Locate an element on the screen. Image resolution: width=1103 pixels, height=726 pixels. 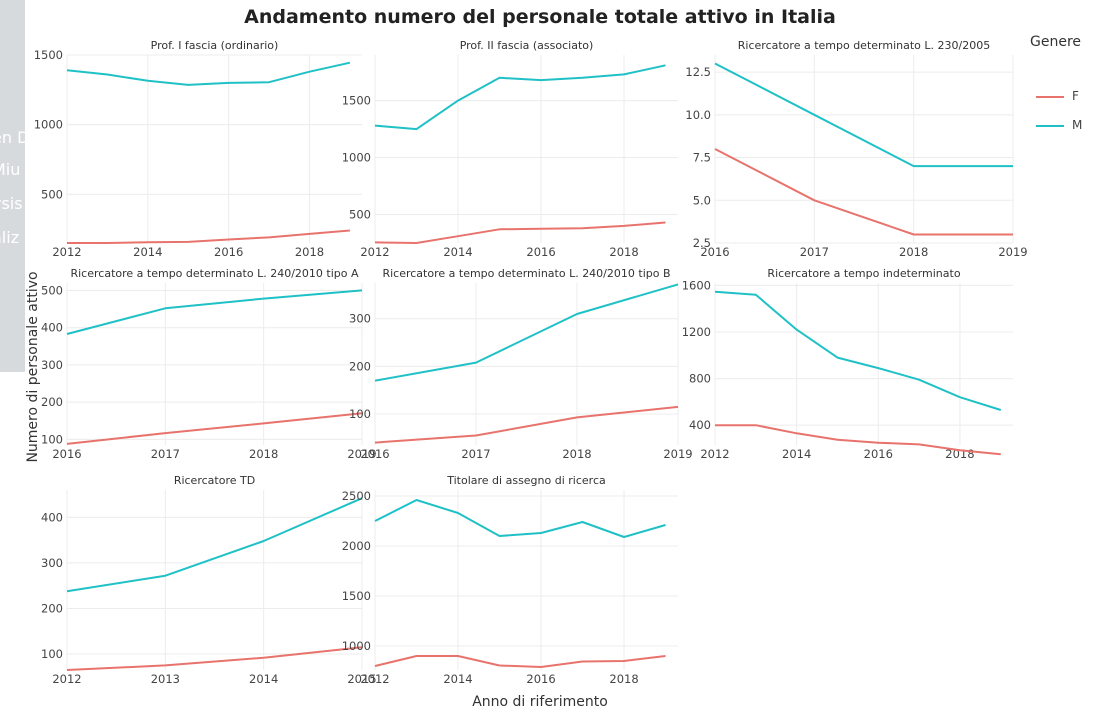
legend-swatch-m is located at coordinates (1050, 125).